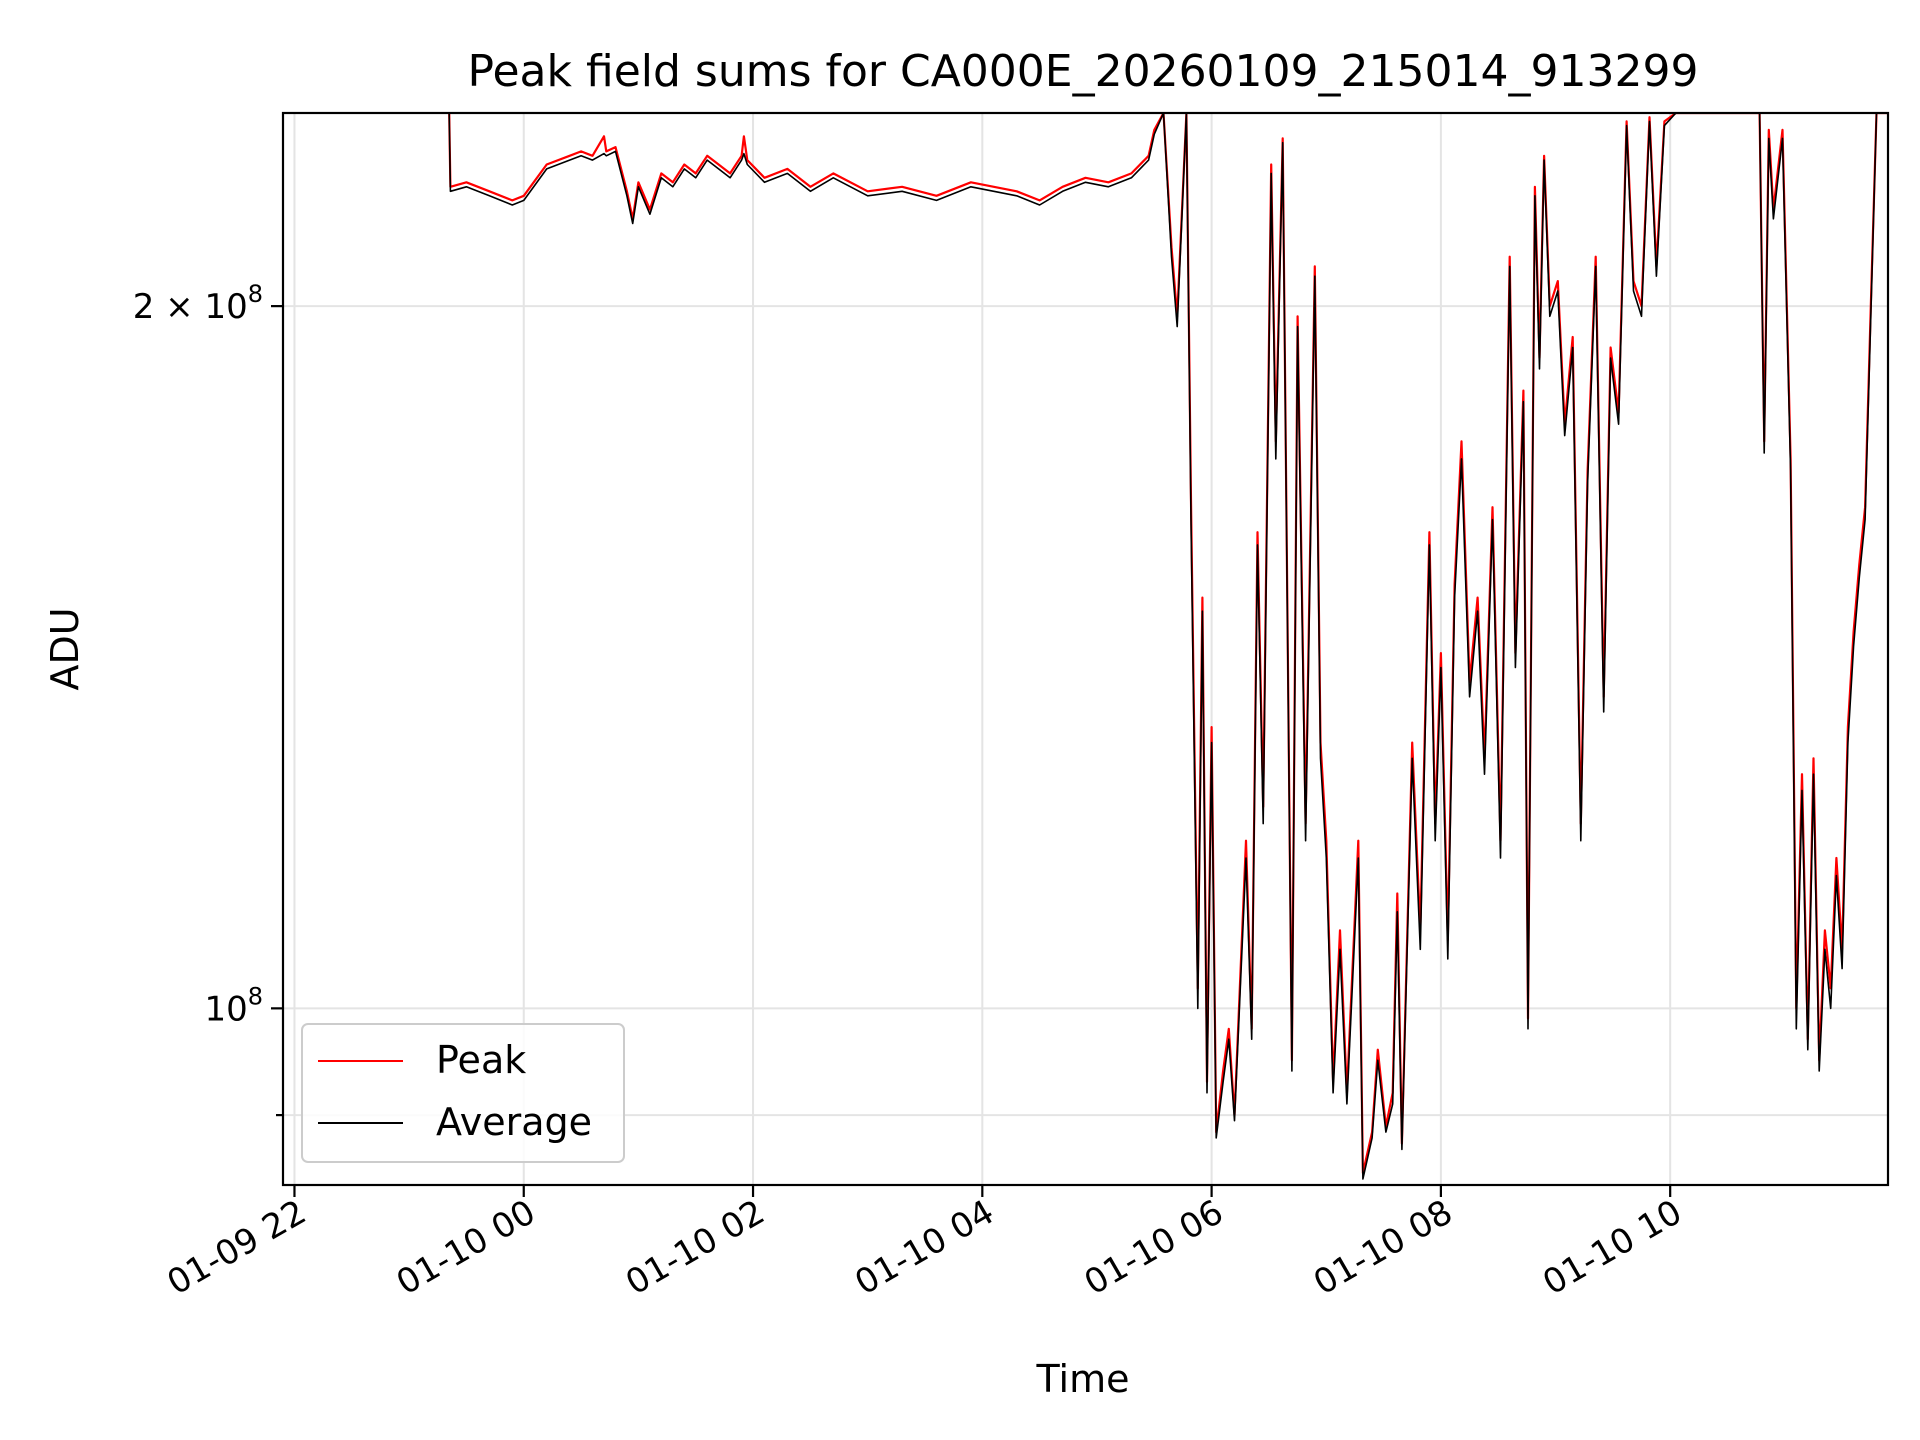  What do you see at coordinates (924, 1247) in the screenshot?
I see `x-tick-label: 01-10 04` at bounding box center [924, 1247].